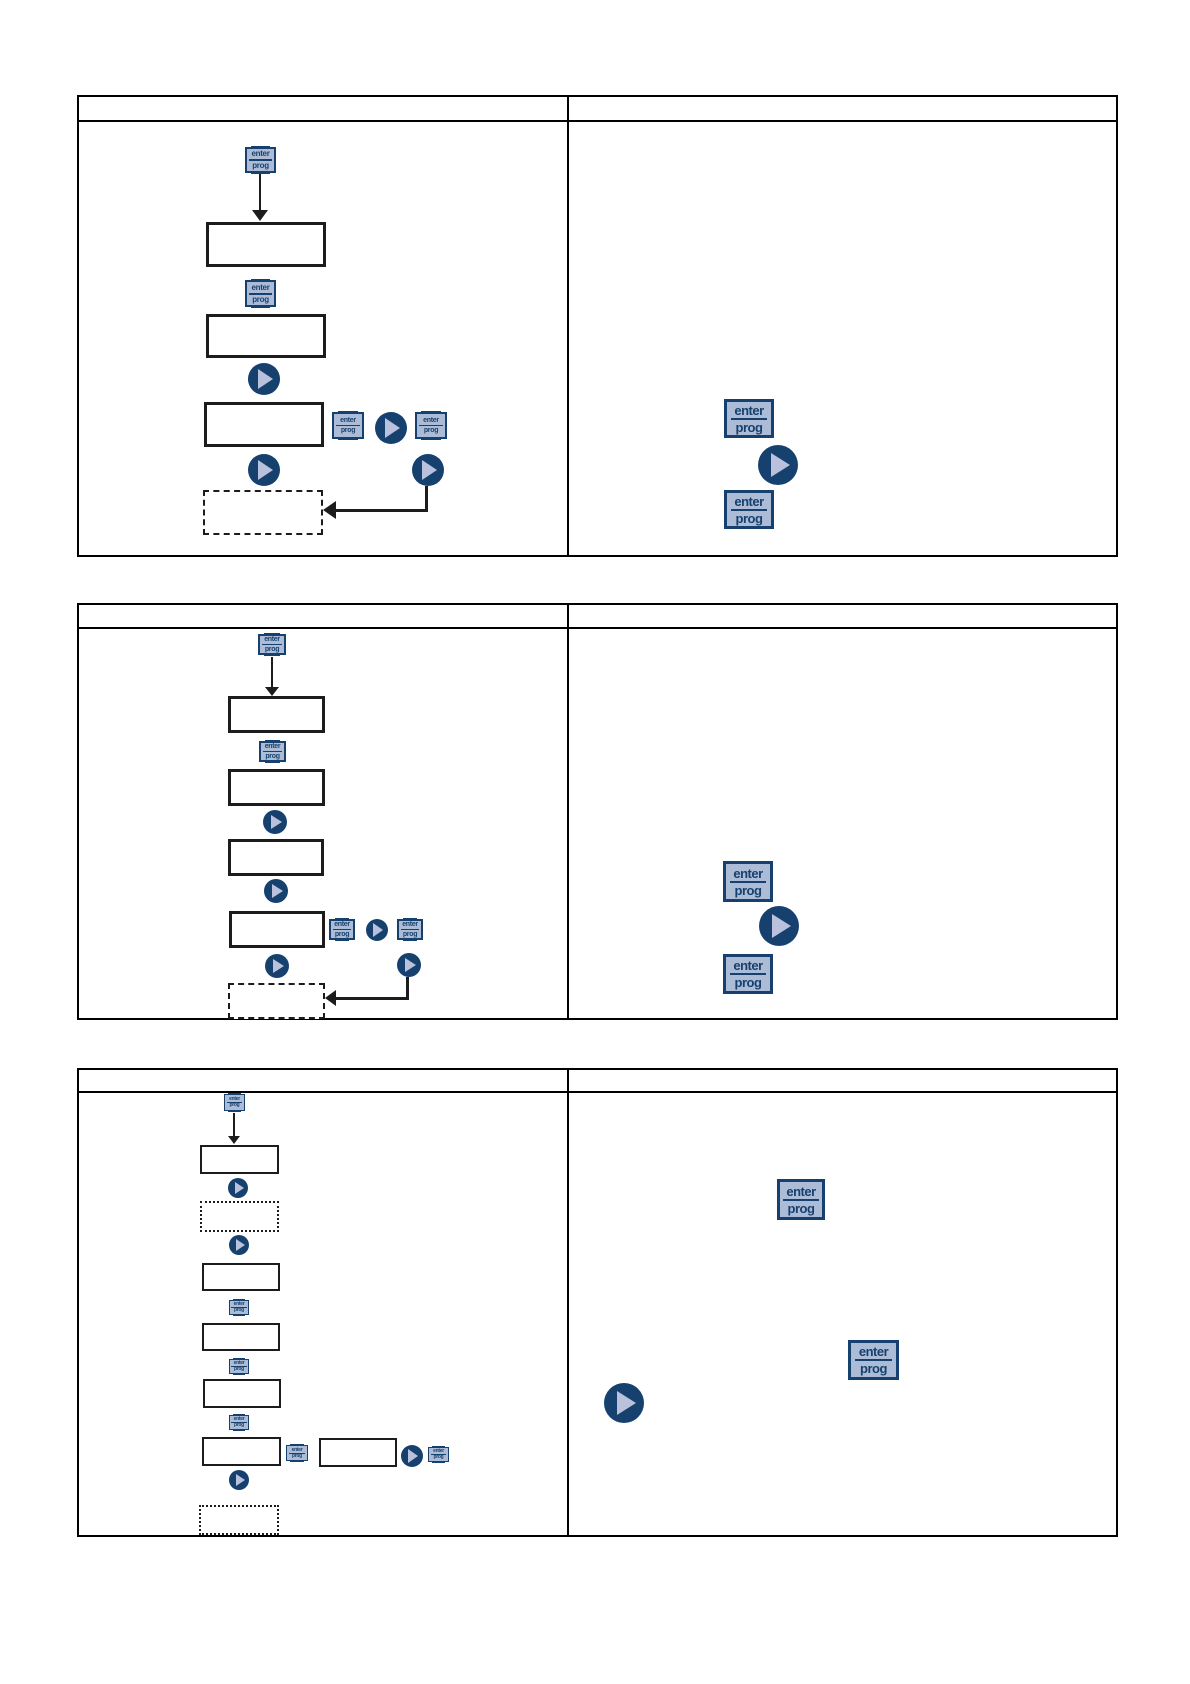 The height and width of the screenshot is (1684, 1190). What do you see at coordinates (329, 510) in the screenshot?
I see `arrowhead-left-icon` at bounding box center [329, 510].